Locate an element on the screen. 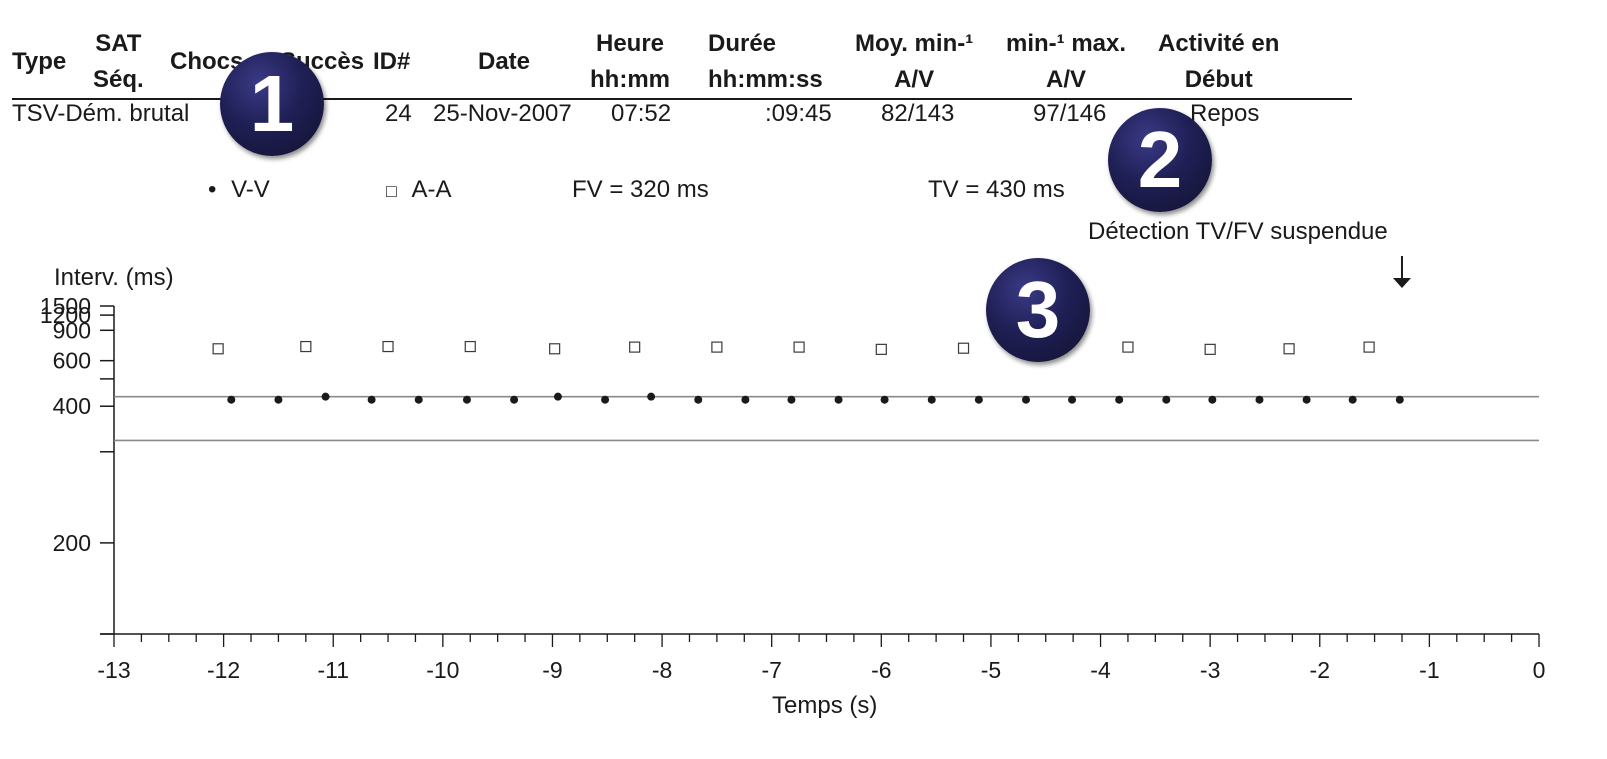  row-date: 25-Nov-2007 is located at coordinates (502, 113).